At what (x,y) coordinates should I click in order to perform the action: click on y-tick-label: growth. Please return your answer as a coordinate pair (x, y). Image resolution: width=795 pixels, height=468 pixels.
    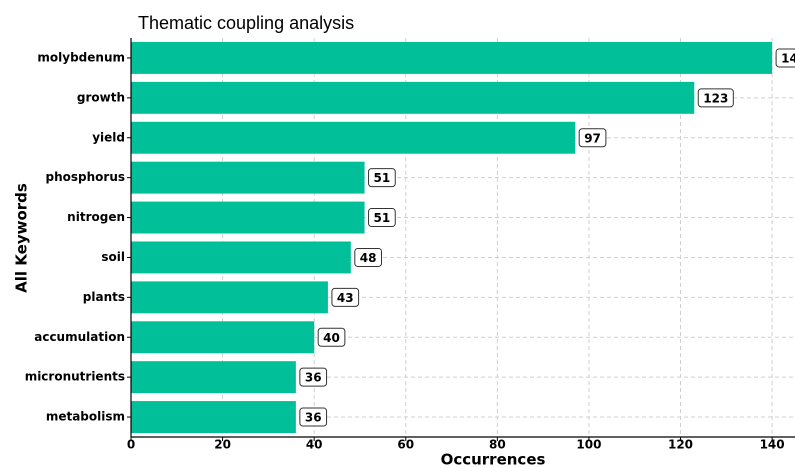
    Looking at the image, I should click on (101, 97).